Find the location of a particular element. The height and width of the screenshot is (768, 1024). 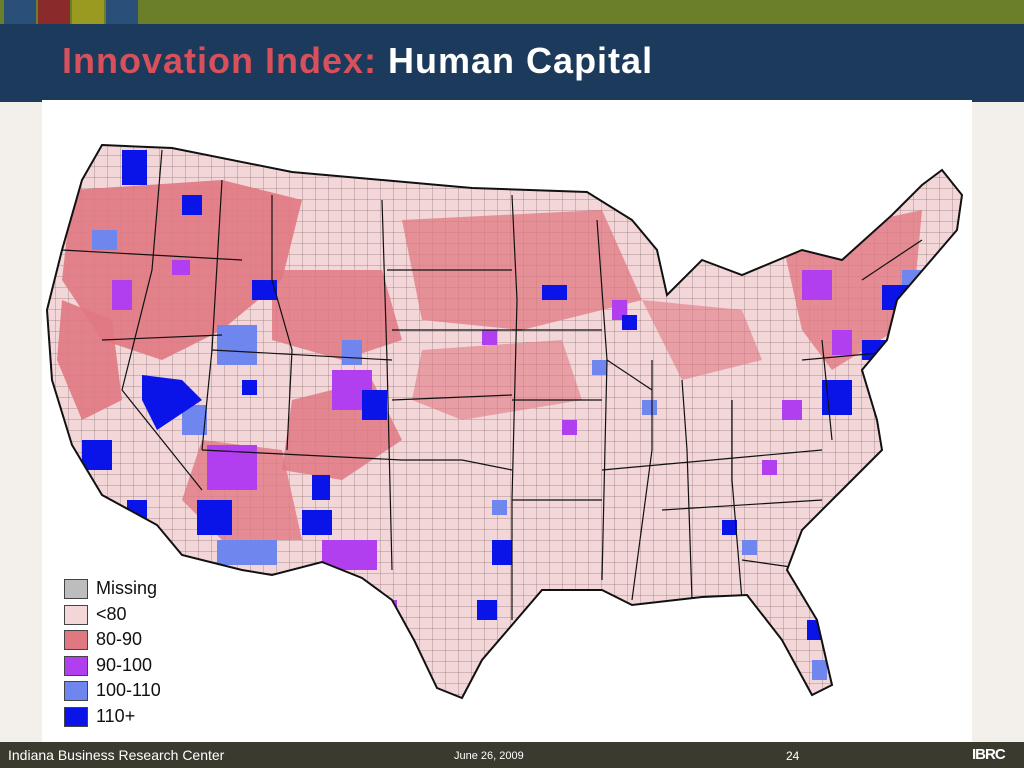

top-accent-bar is located at coordinates (512, 12).